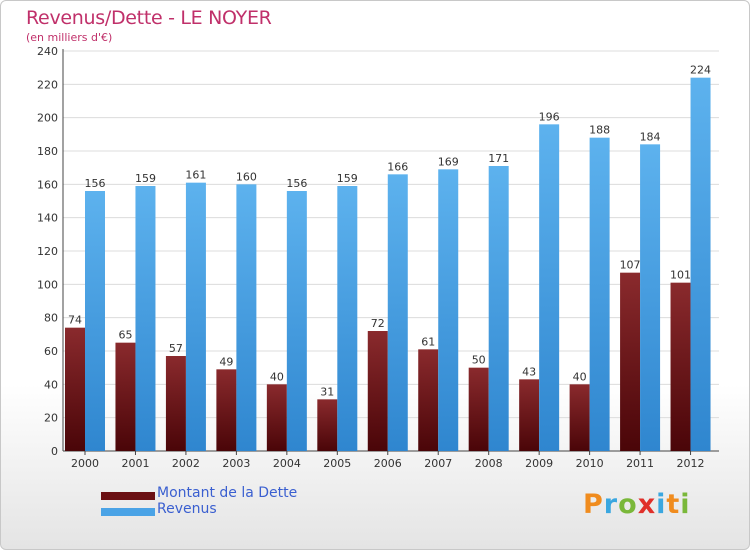  I want to click on data-label-debt: 43, so click(529, 371).